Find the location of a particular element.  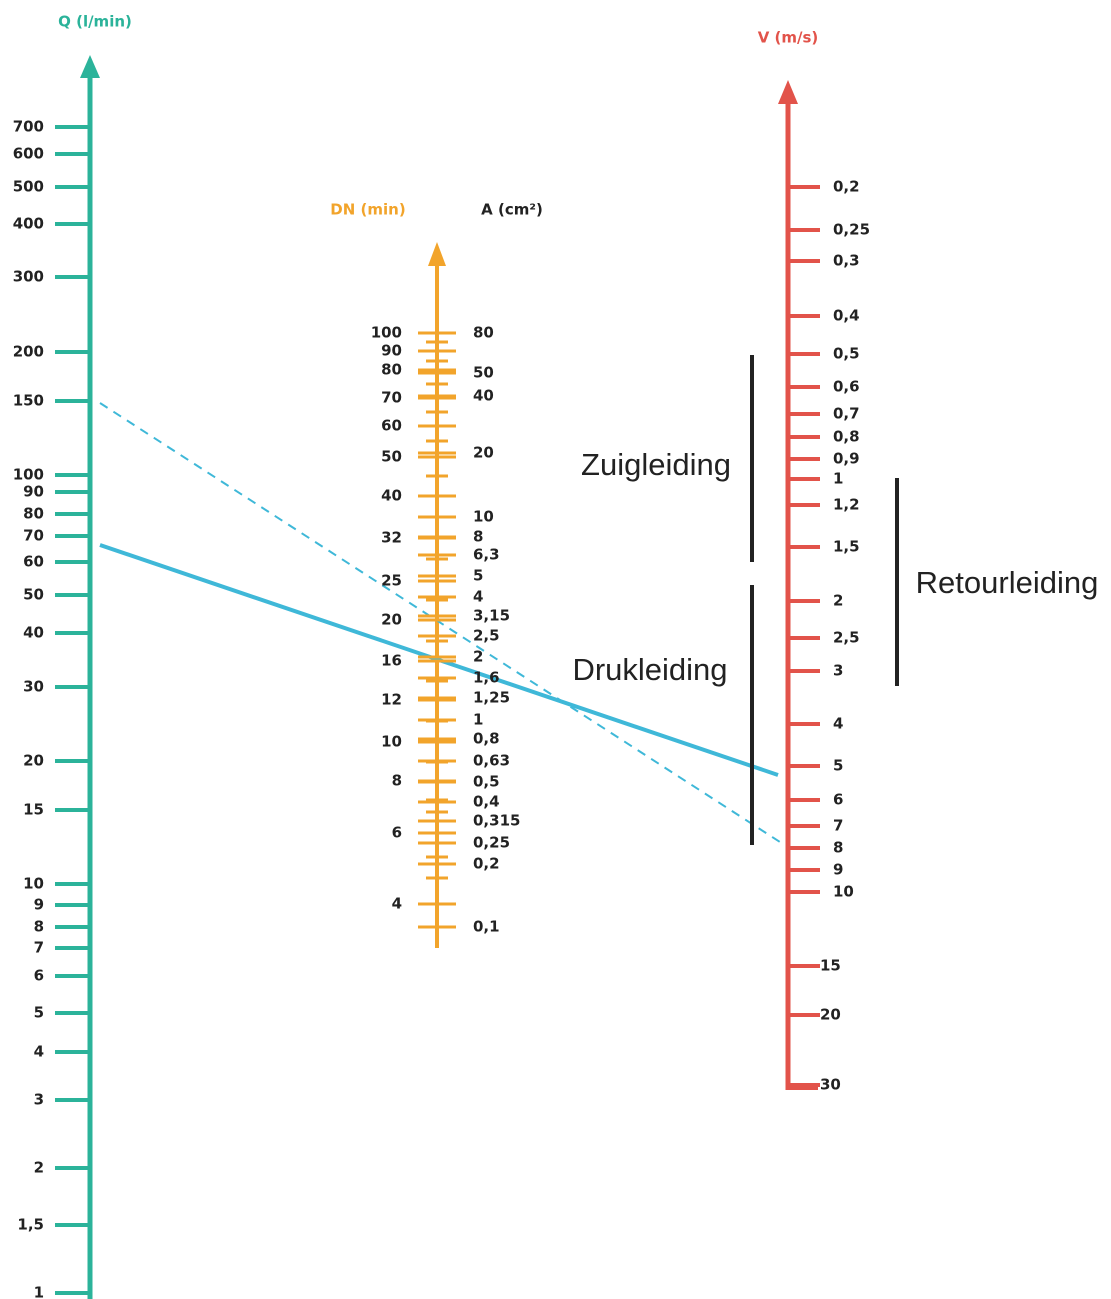

dn-title: DN (min) is located at coordinates (367, 210).